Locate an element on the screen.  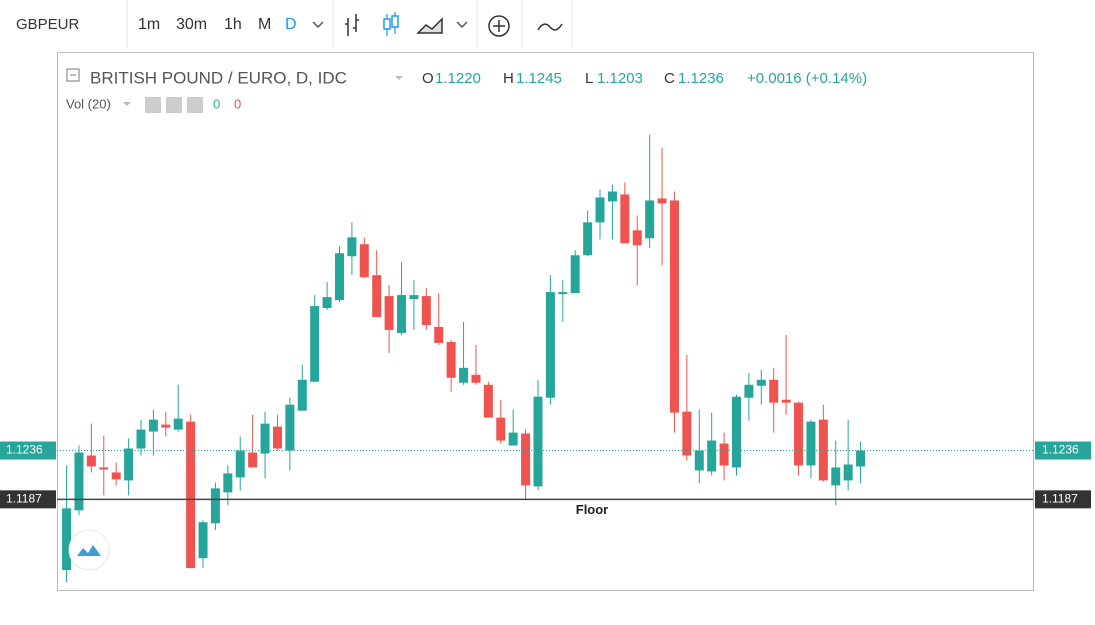
legend-key: H is located at coordinates (508, 78).